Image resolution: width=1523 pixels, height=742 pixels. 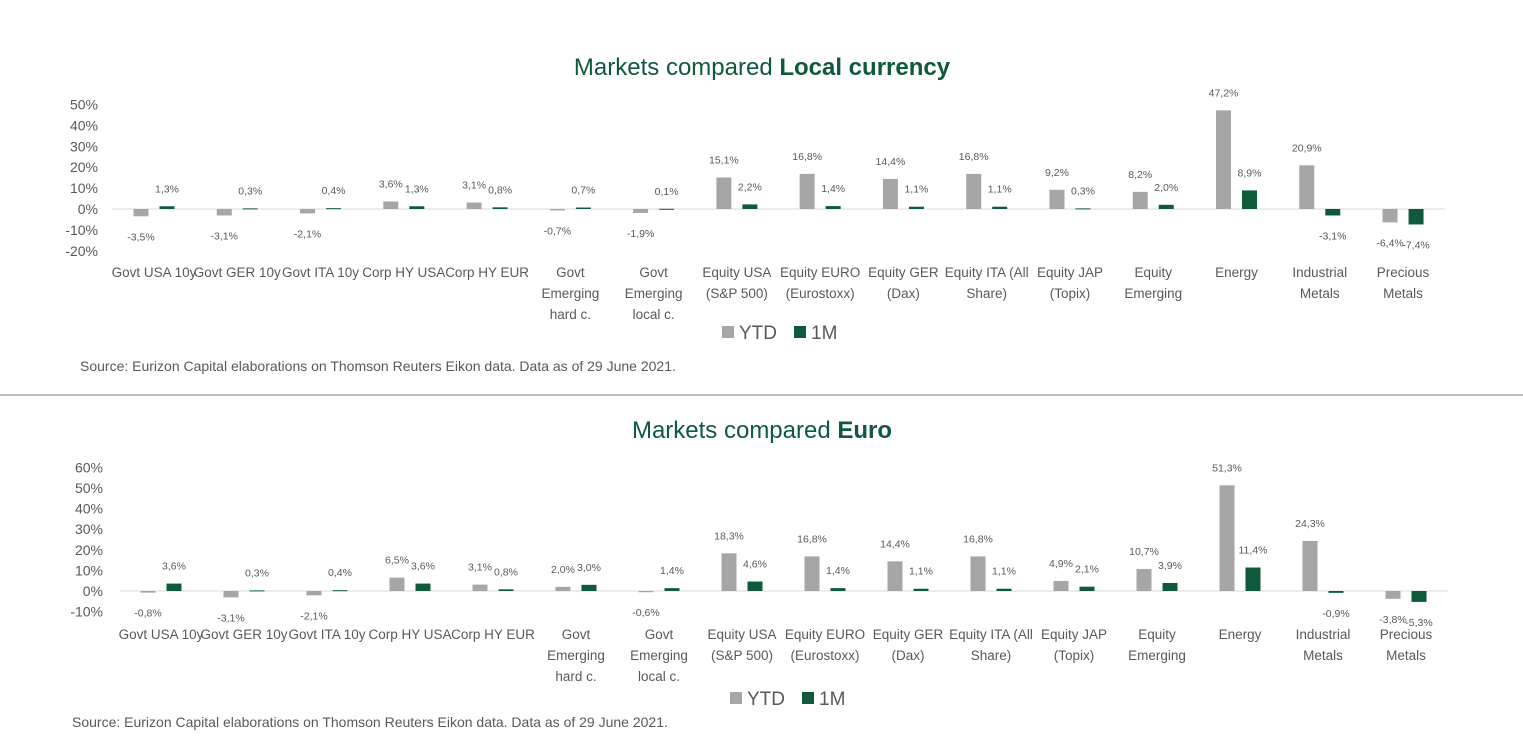 I want to click on data-label-1m: 1,3%, so click(x=417, y=189).